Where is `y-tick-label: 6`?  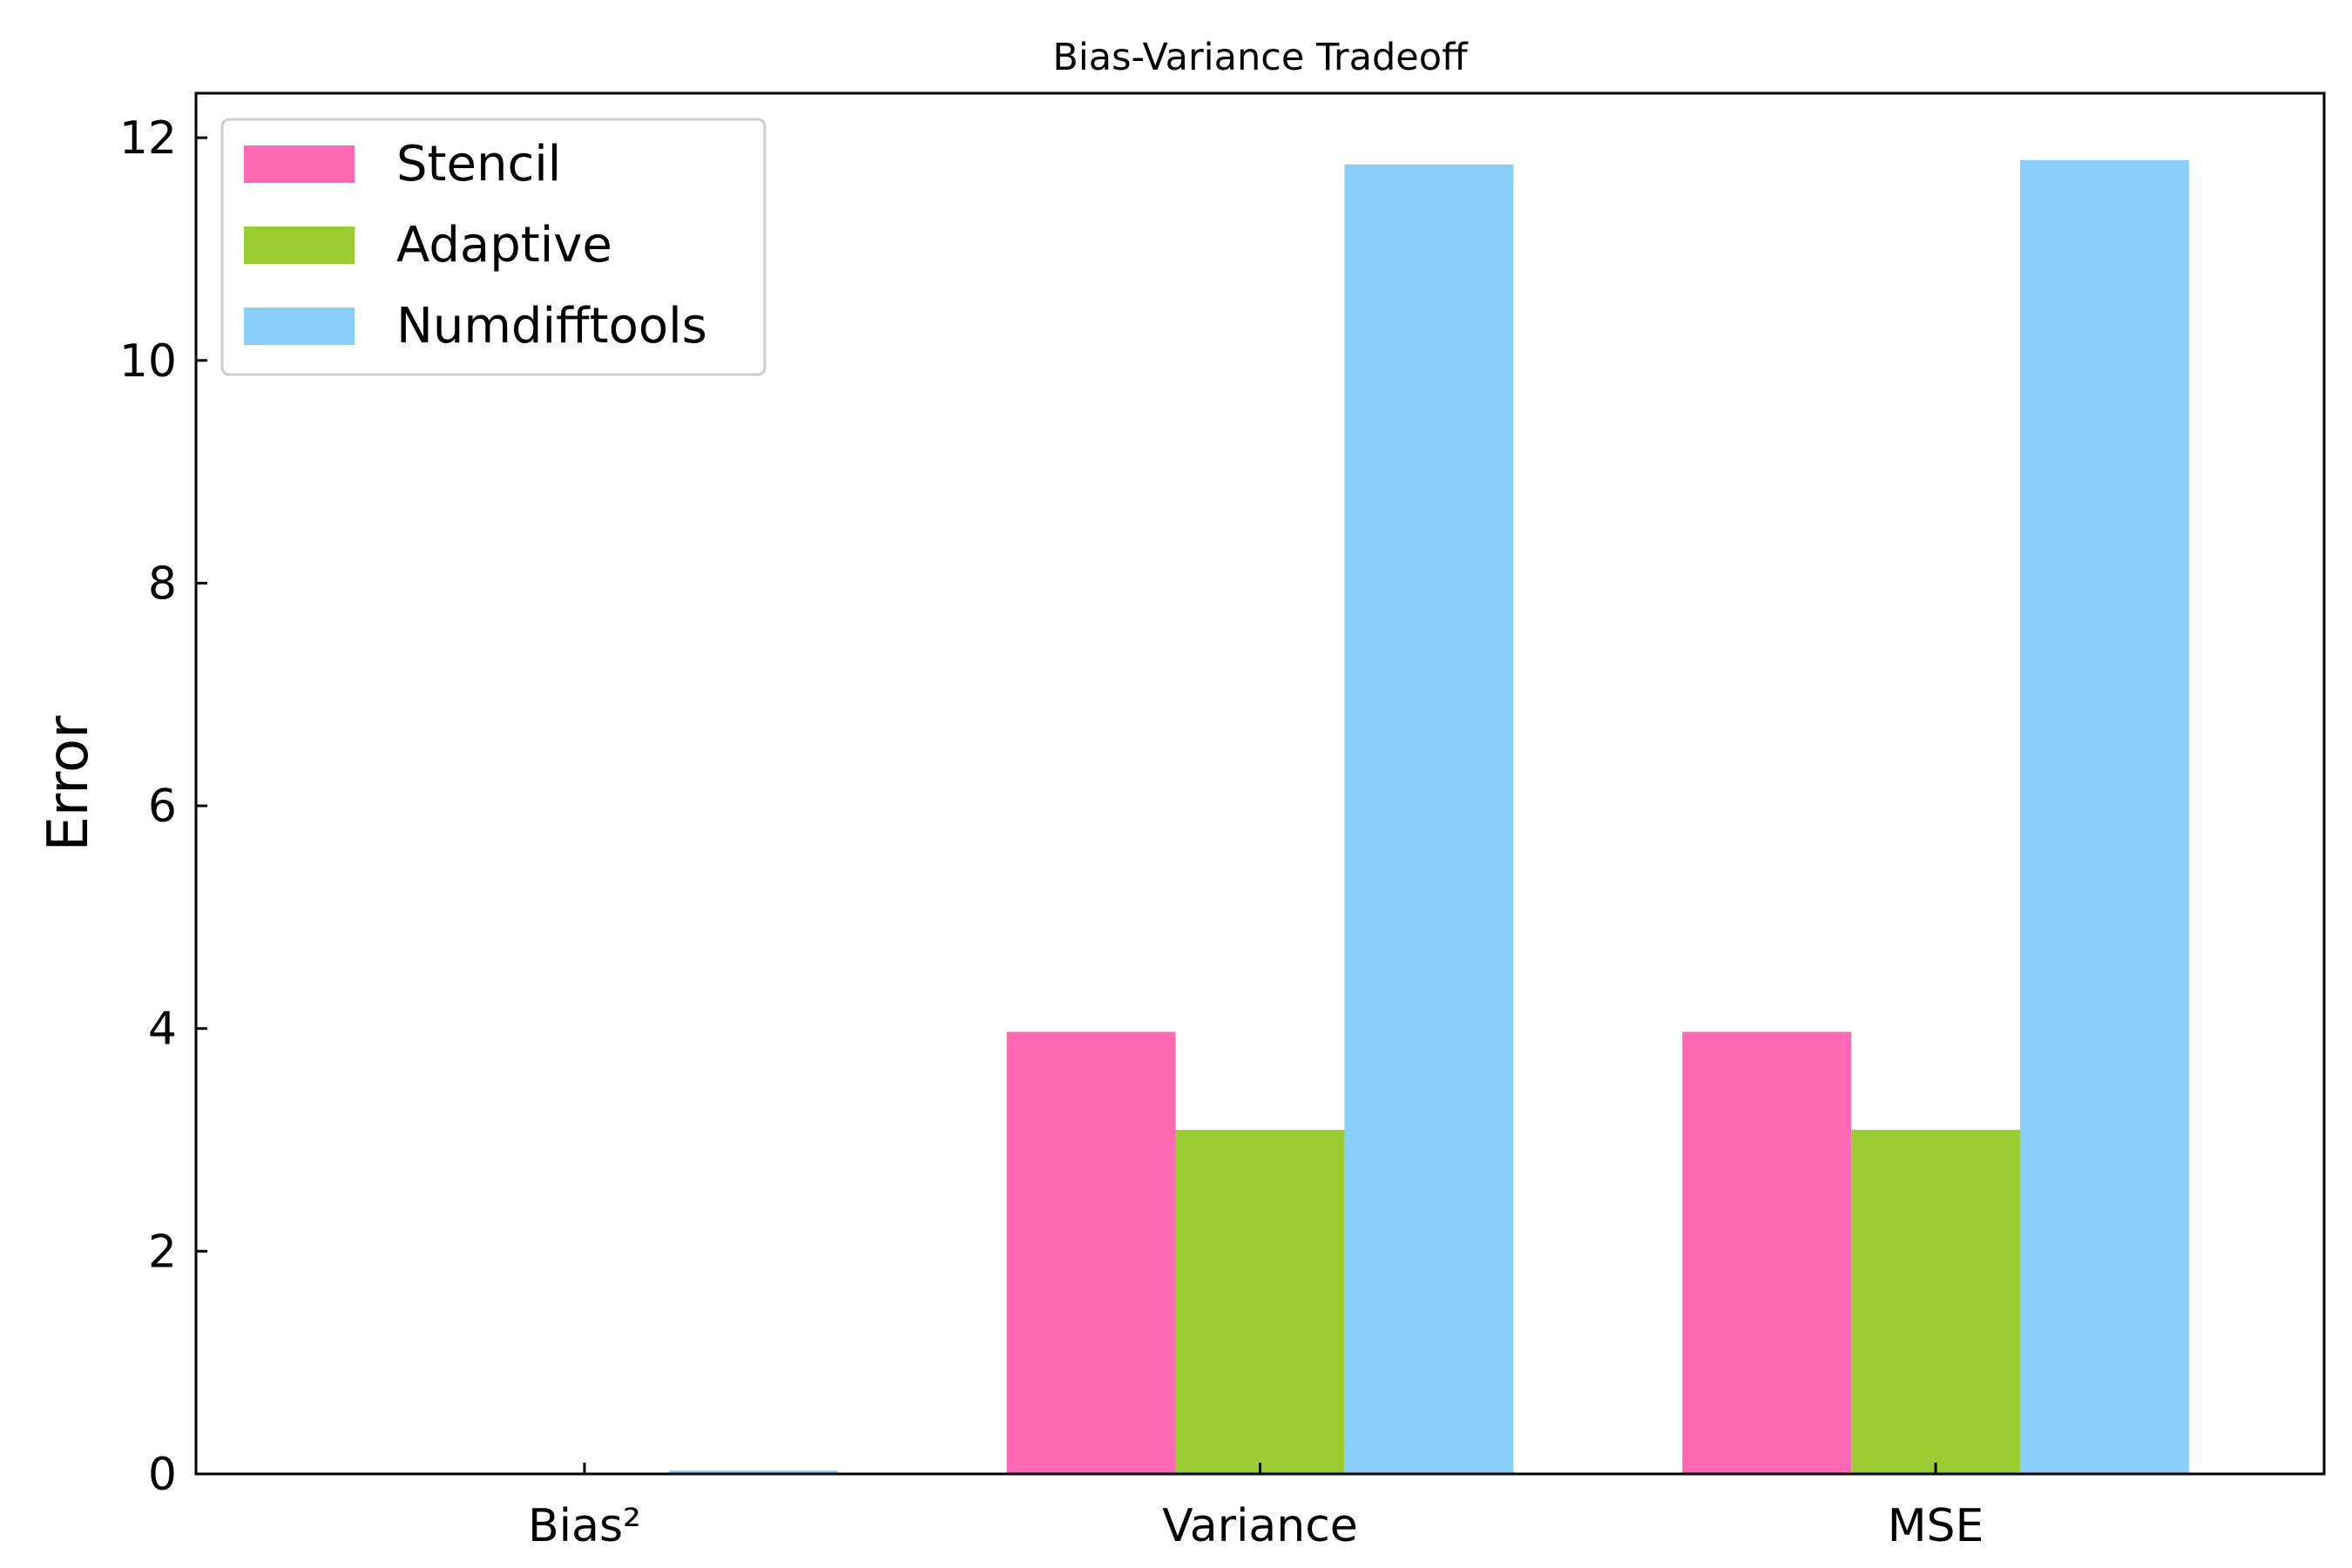 y-tick-label: 6 is located at coordinates (162, 807).